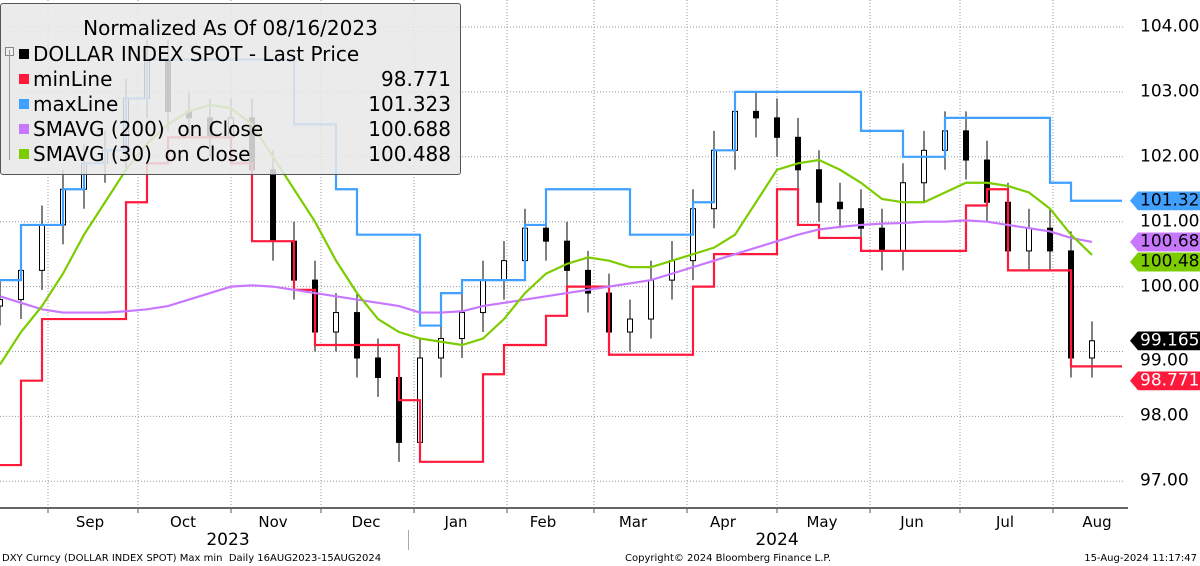  I want to click on legend-value: 98.771, so click(416, 79).